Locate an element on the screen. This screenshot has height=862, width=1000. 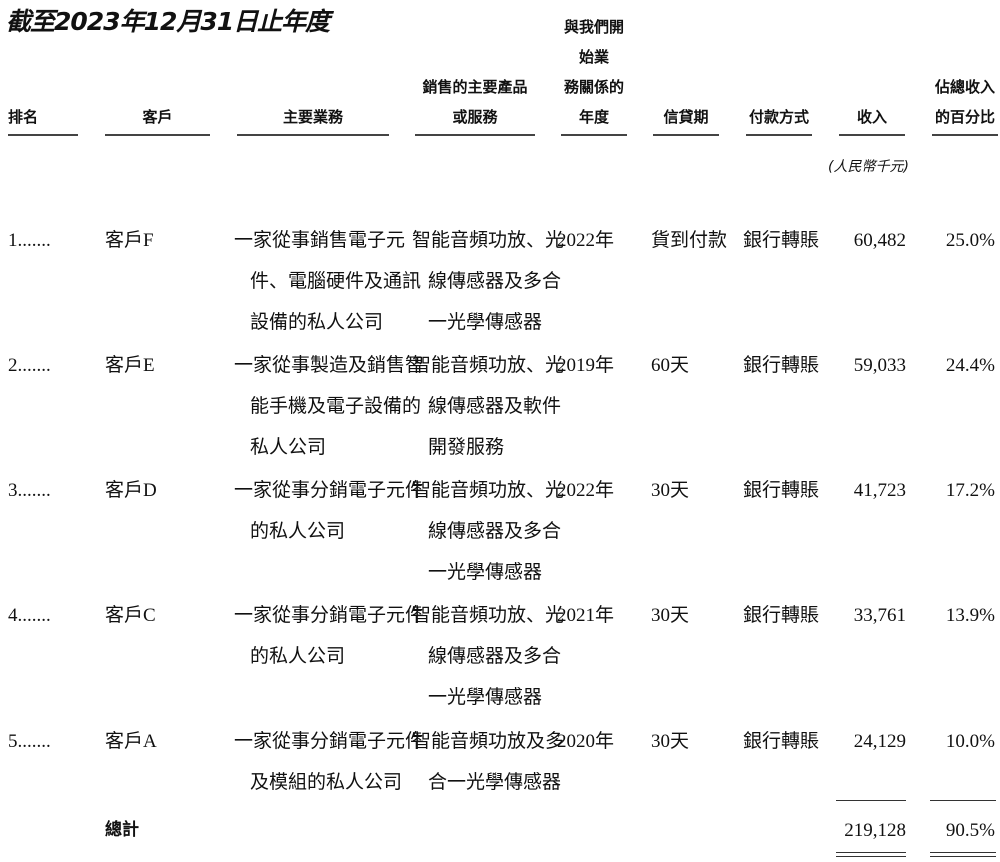
row-2-business: 能手機及電子設備的 is located at coordinates (336, 406).